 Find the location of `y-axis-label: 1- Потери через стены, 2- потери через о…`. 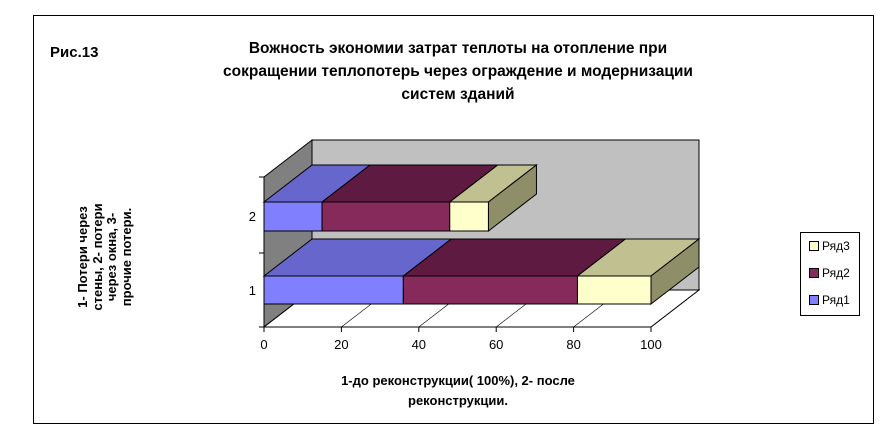

y-axis-label: 1- Потери через стены, 2- потери через о… is located at coordinates (104, 257).